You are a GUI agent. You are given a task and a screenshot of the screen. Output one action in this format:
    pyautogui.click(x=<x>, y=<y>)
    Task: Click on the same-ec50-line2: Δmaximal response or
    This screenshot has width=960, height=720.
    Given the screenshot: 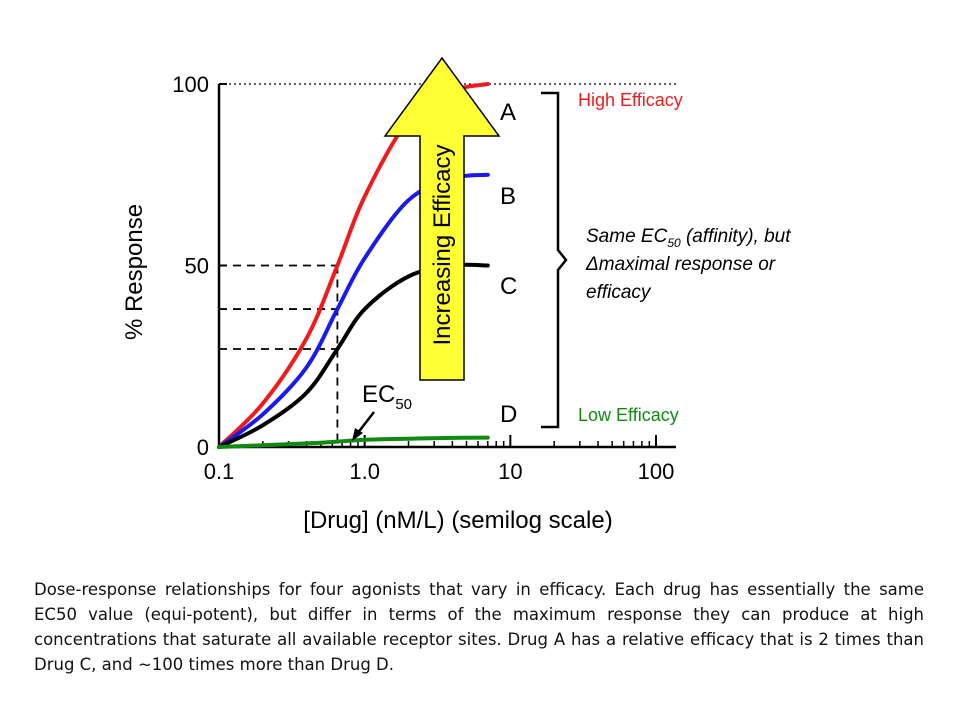 What is the action you would take?
    pyautogui.click(x=680, y=264)
    